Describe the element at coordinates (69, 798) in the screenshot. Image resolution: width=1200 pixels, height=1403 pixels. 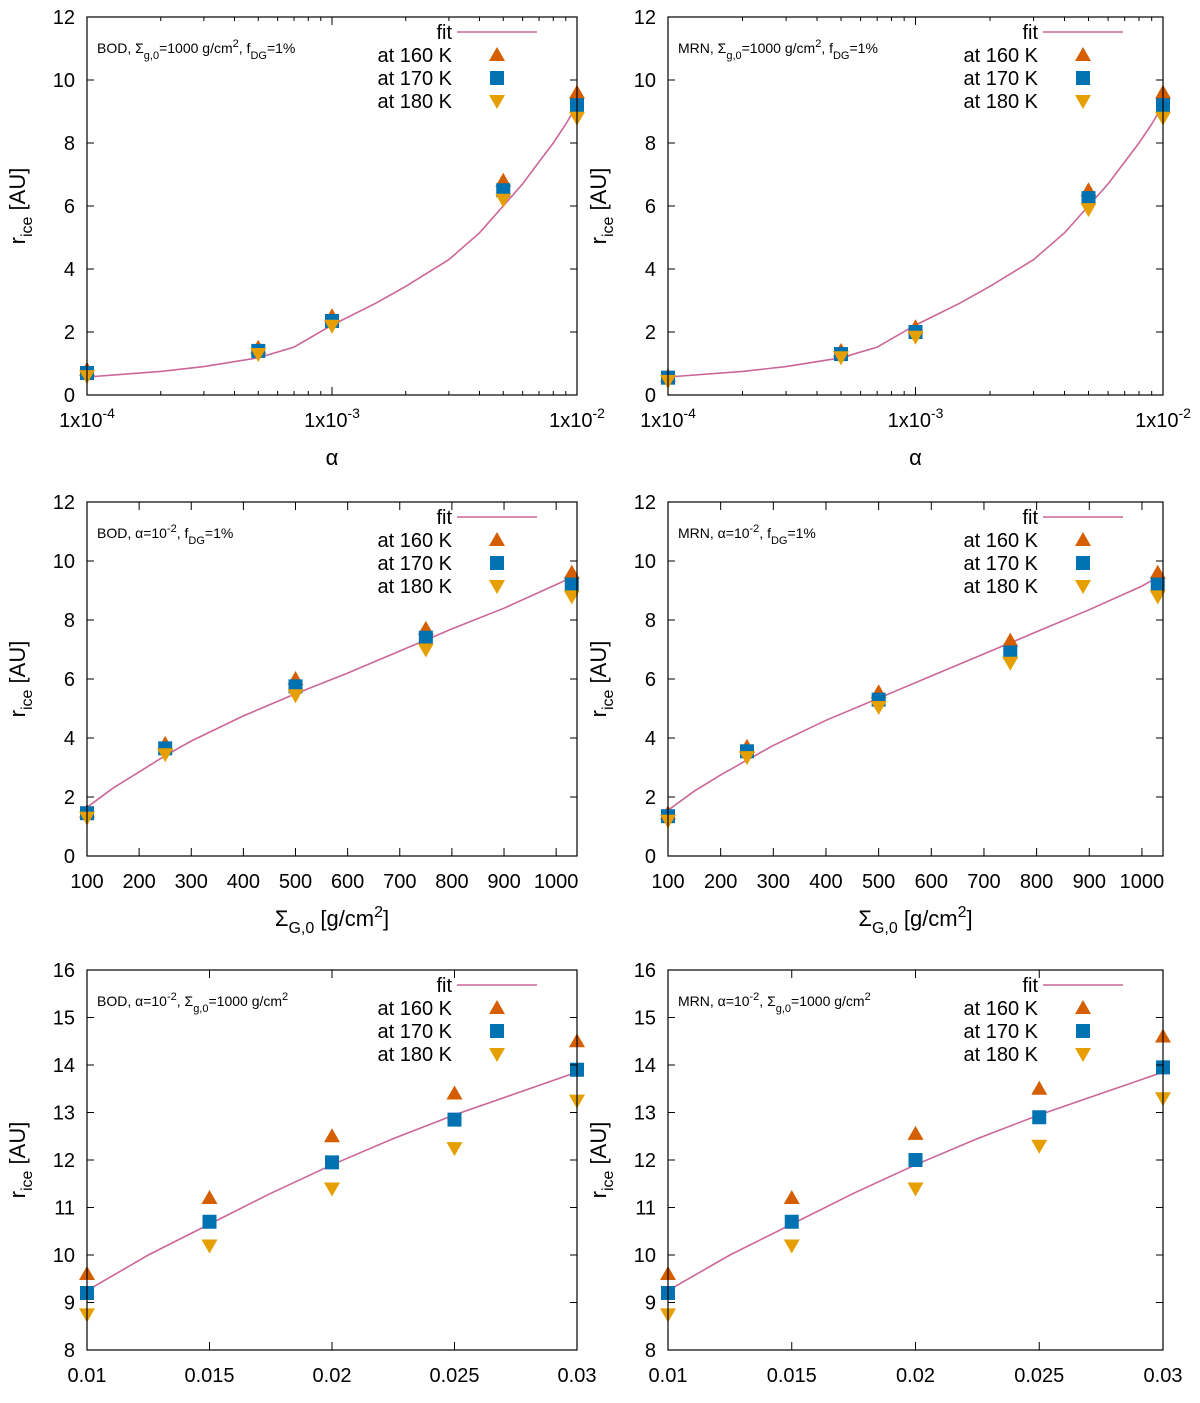
I see `y-tick-label: 2` at that location.